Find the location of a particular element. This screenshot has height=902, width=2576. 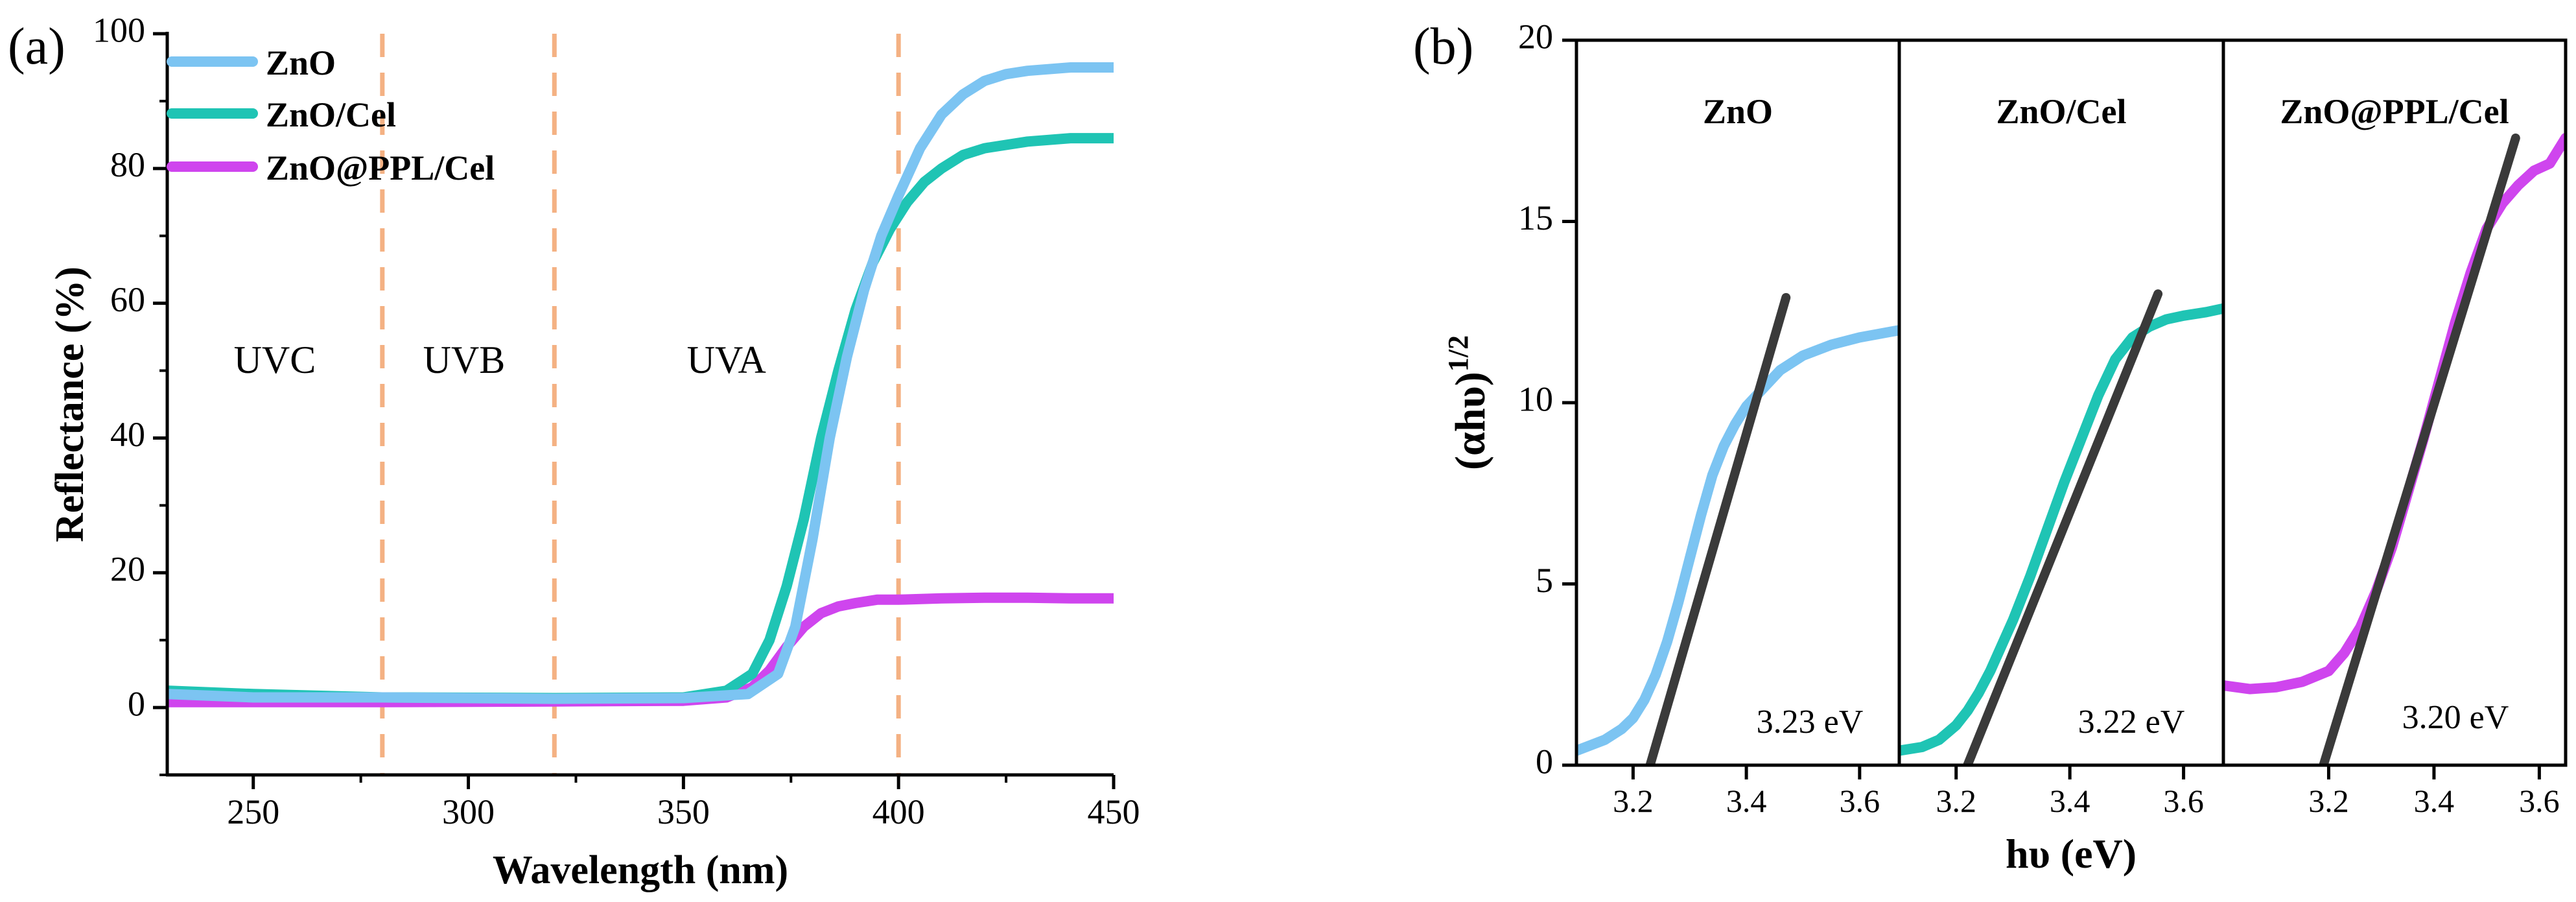

x-axis-label: Wavelength (nm) is located at coordinates (640, 870).